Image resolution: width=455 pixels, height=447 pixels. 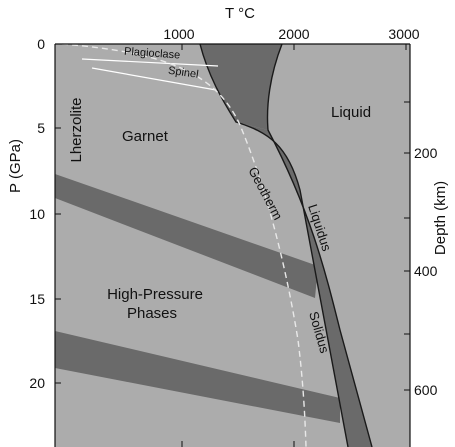 What do you see at coordinates (37, 214) in the screenshot?
I see `left-tick-label: 10` at bounding box center [37, 214].